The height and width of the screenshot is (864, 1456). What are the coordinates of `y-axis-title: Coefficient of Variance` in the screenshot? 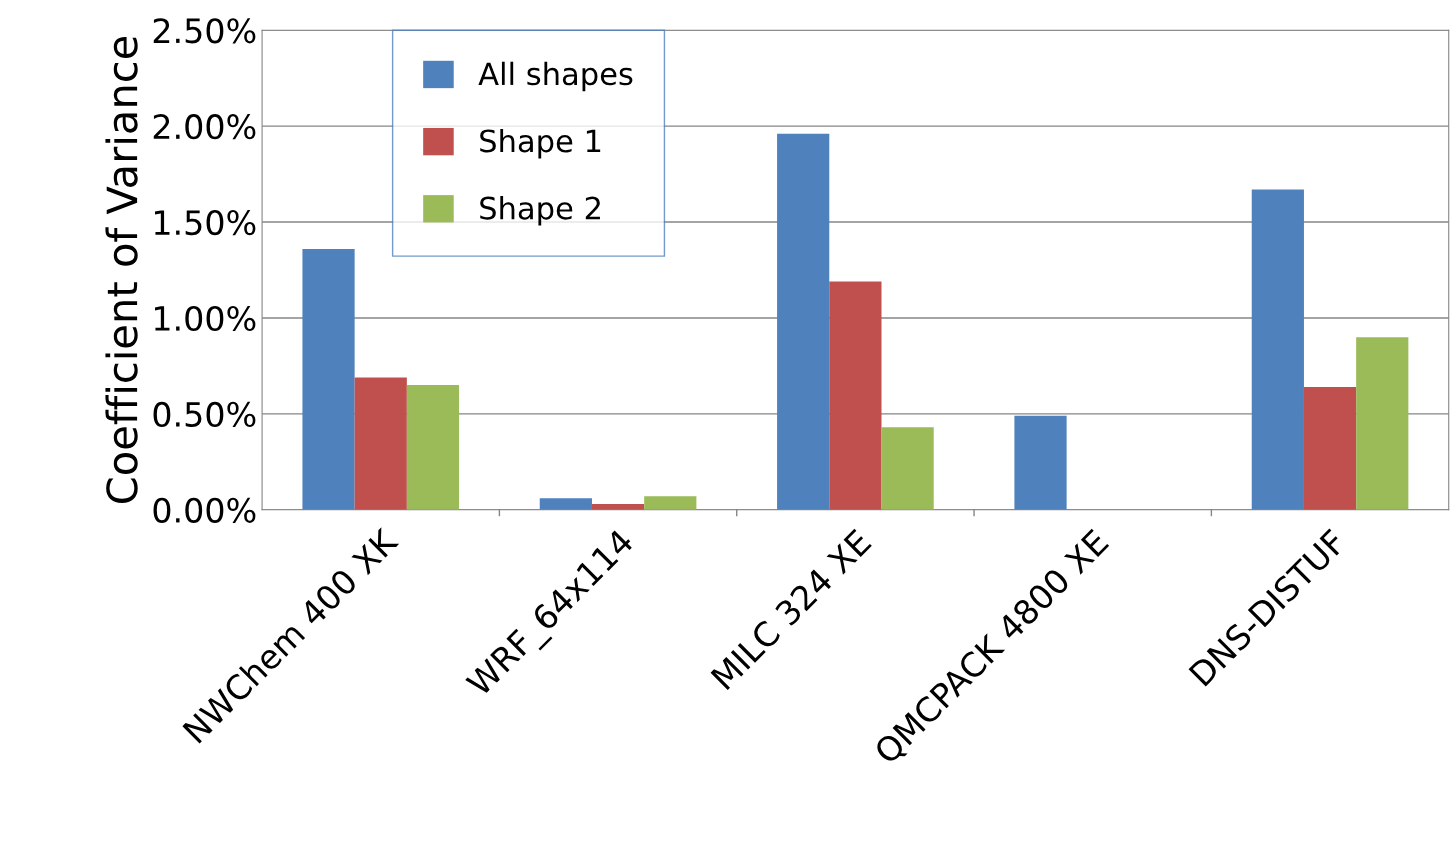 It's located at (121, 269).